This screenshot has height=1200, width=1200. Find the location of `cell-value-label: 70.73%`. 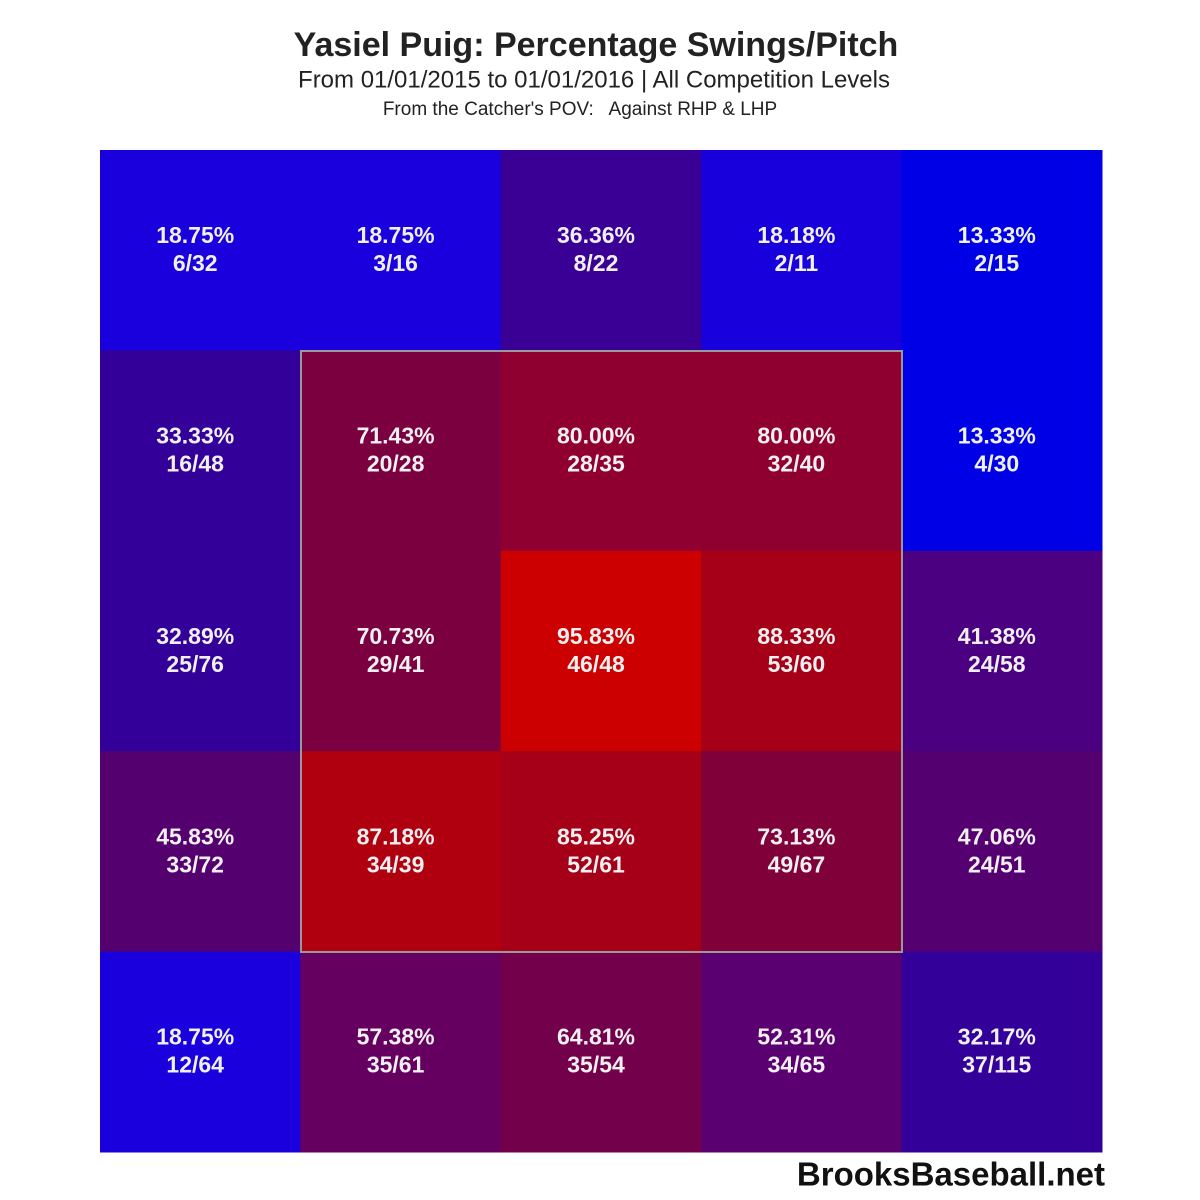

cell-value-label: 70.73% is located at coordinates (396, 636).